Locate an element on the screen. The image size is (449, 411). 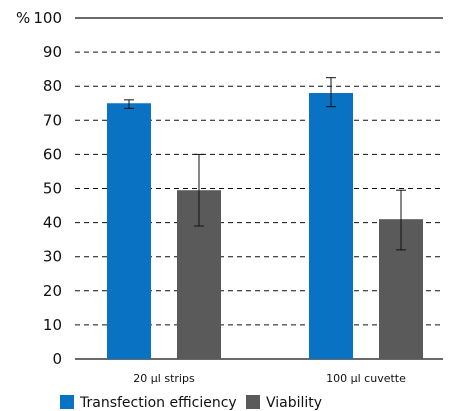
x-category-label-0: 20 µl strips is located at coordinates (164, 378).